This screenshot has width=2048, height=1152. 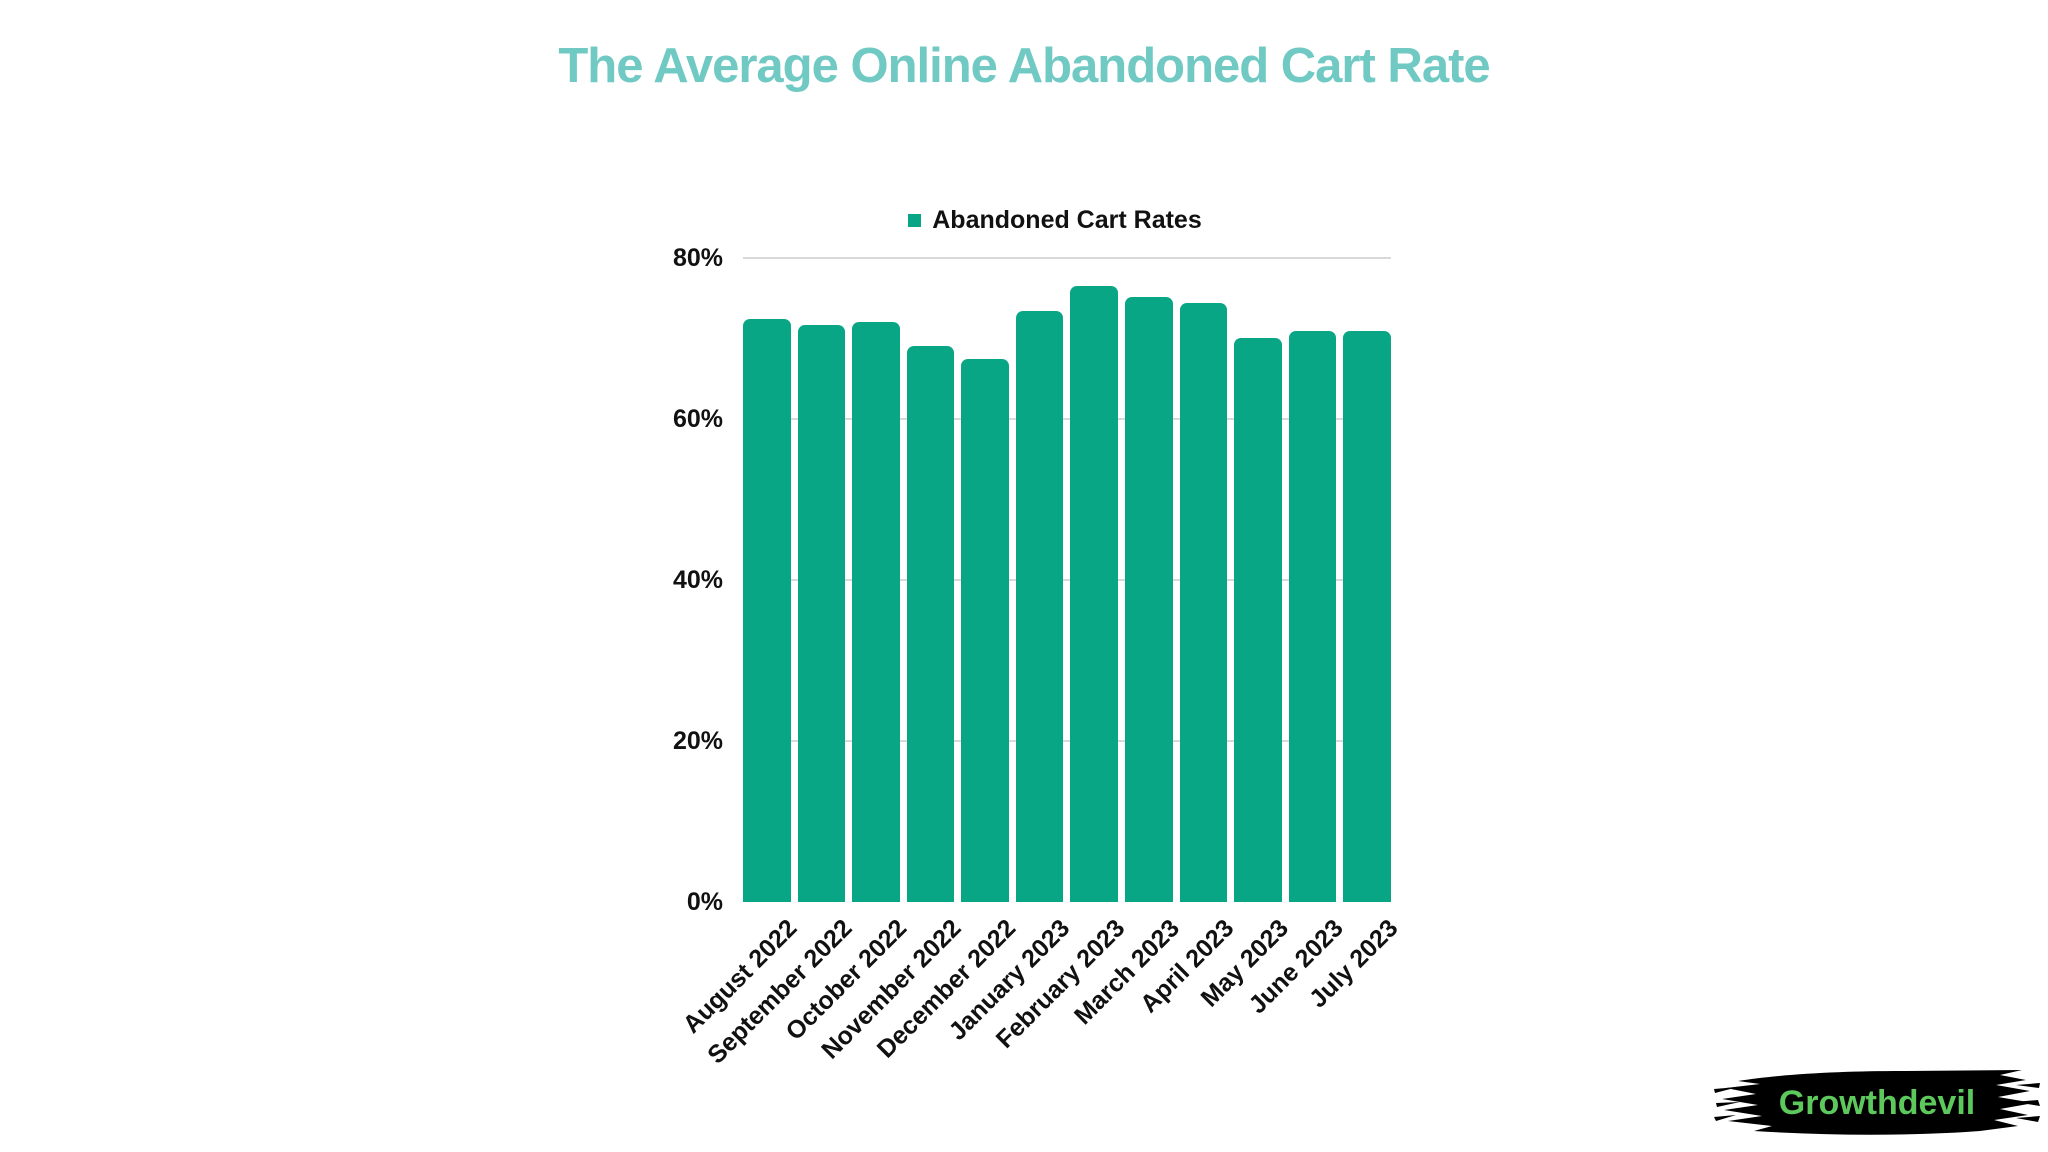 What do you see at coordinates (1312, 616) in the screenshot?
I see `bar-june-2023` at bounding box center [1312, 616].